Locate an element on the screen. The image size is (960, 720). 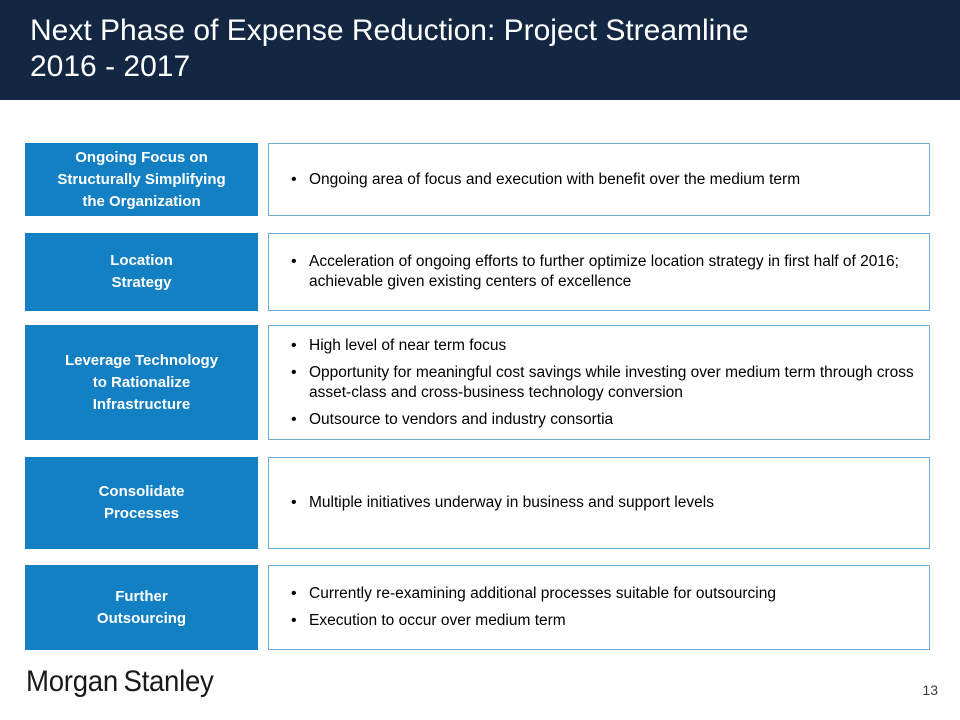
logo-word-morgan: Morgan is located at coordinates (72, 681).